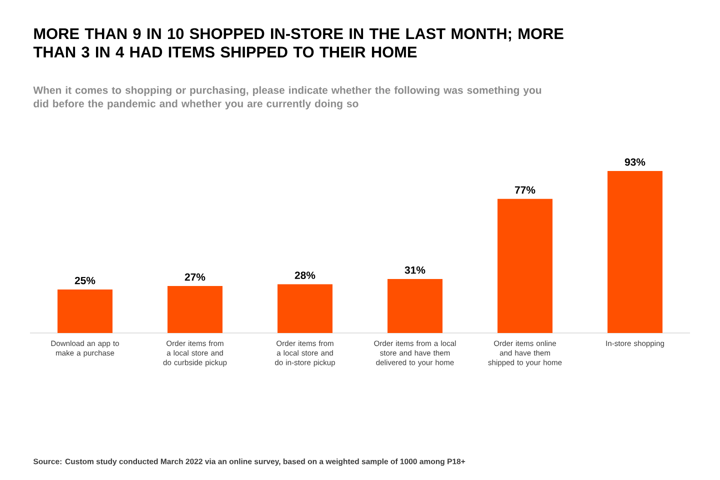 Image resolution: width=720 pixels, height=480 pixels. I want to click on chart-subtitle: When it comes to shopping or purchasing, please indicate whether the following was something you did before the pandemic and whether you are currently doing so, so click(287, 98).